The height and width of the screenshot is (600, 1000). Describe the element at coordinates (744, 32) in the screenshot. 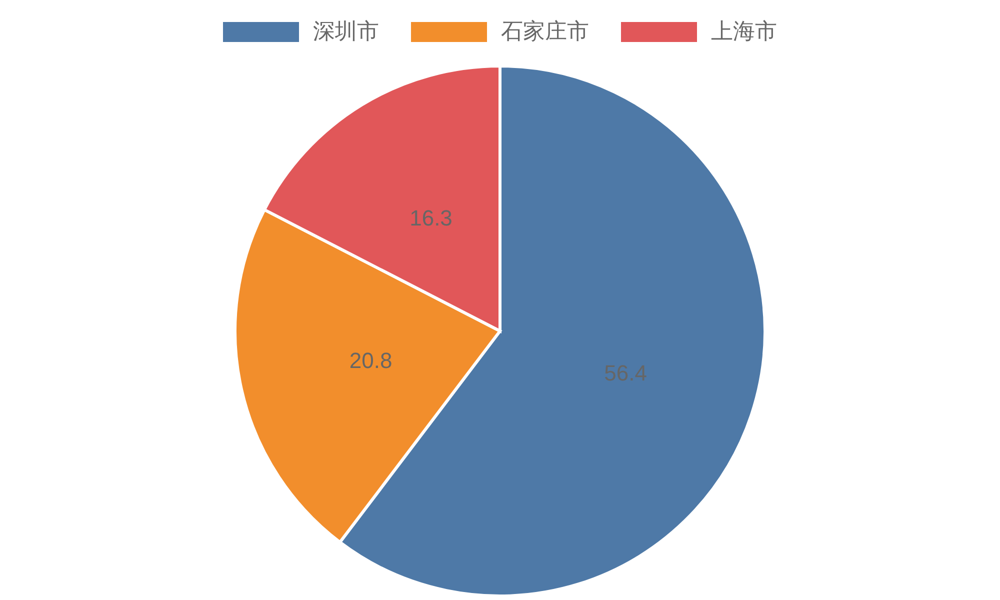

I see `legend-label: 上海市` at that location.